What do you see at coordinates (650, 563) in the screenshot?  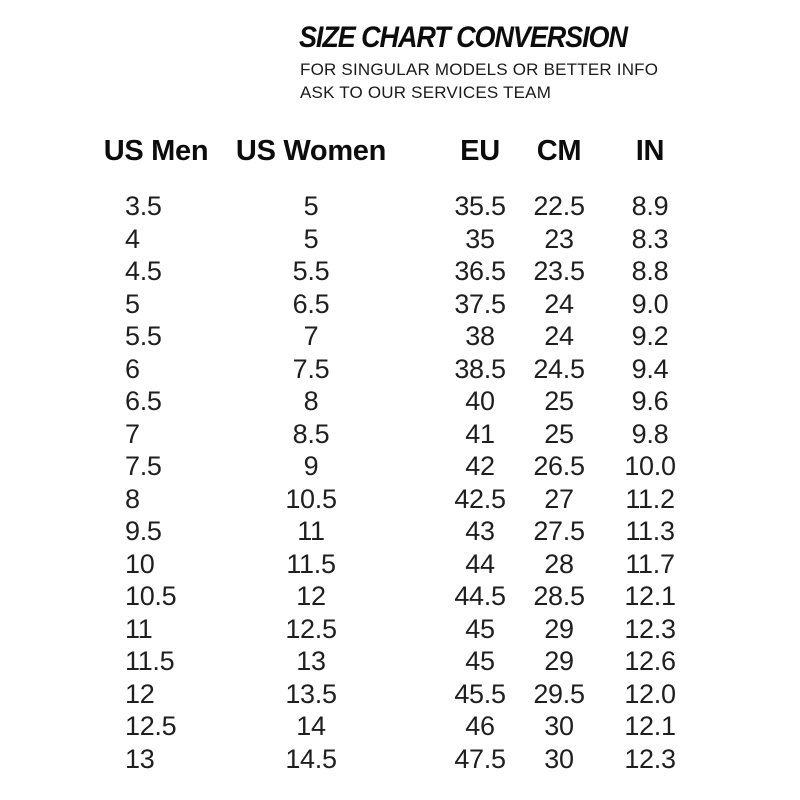 I see `cell-in: 11.7` at bounding box center [650, 563].